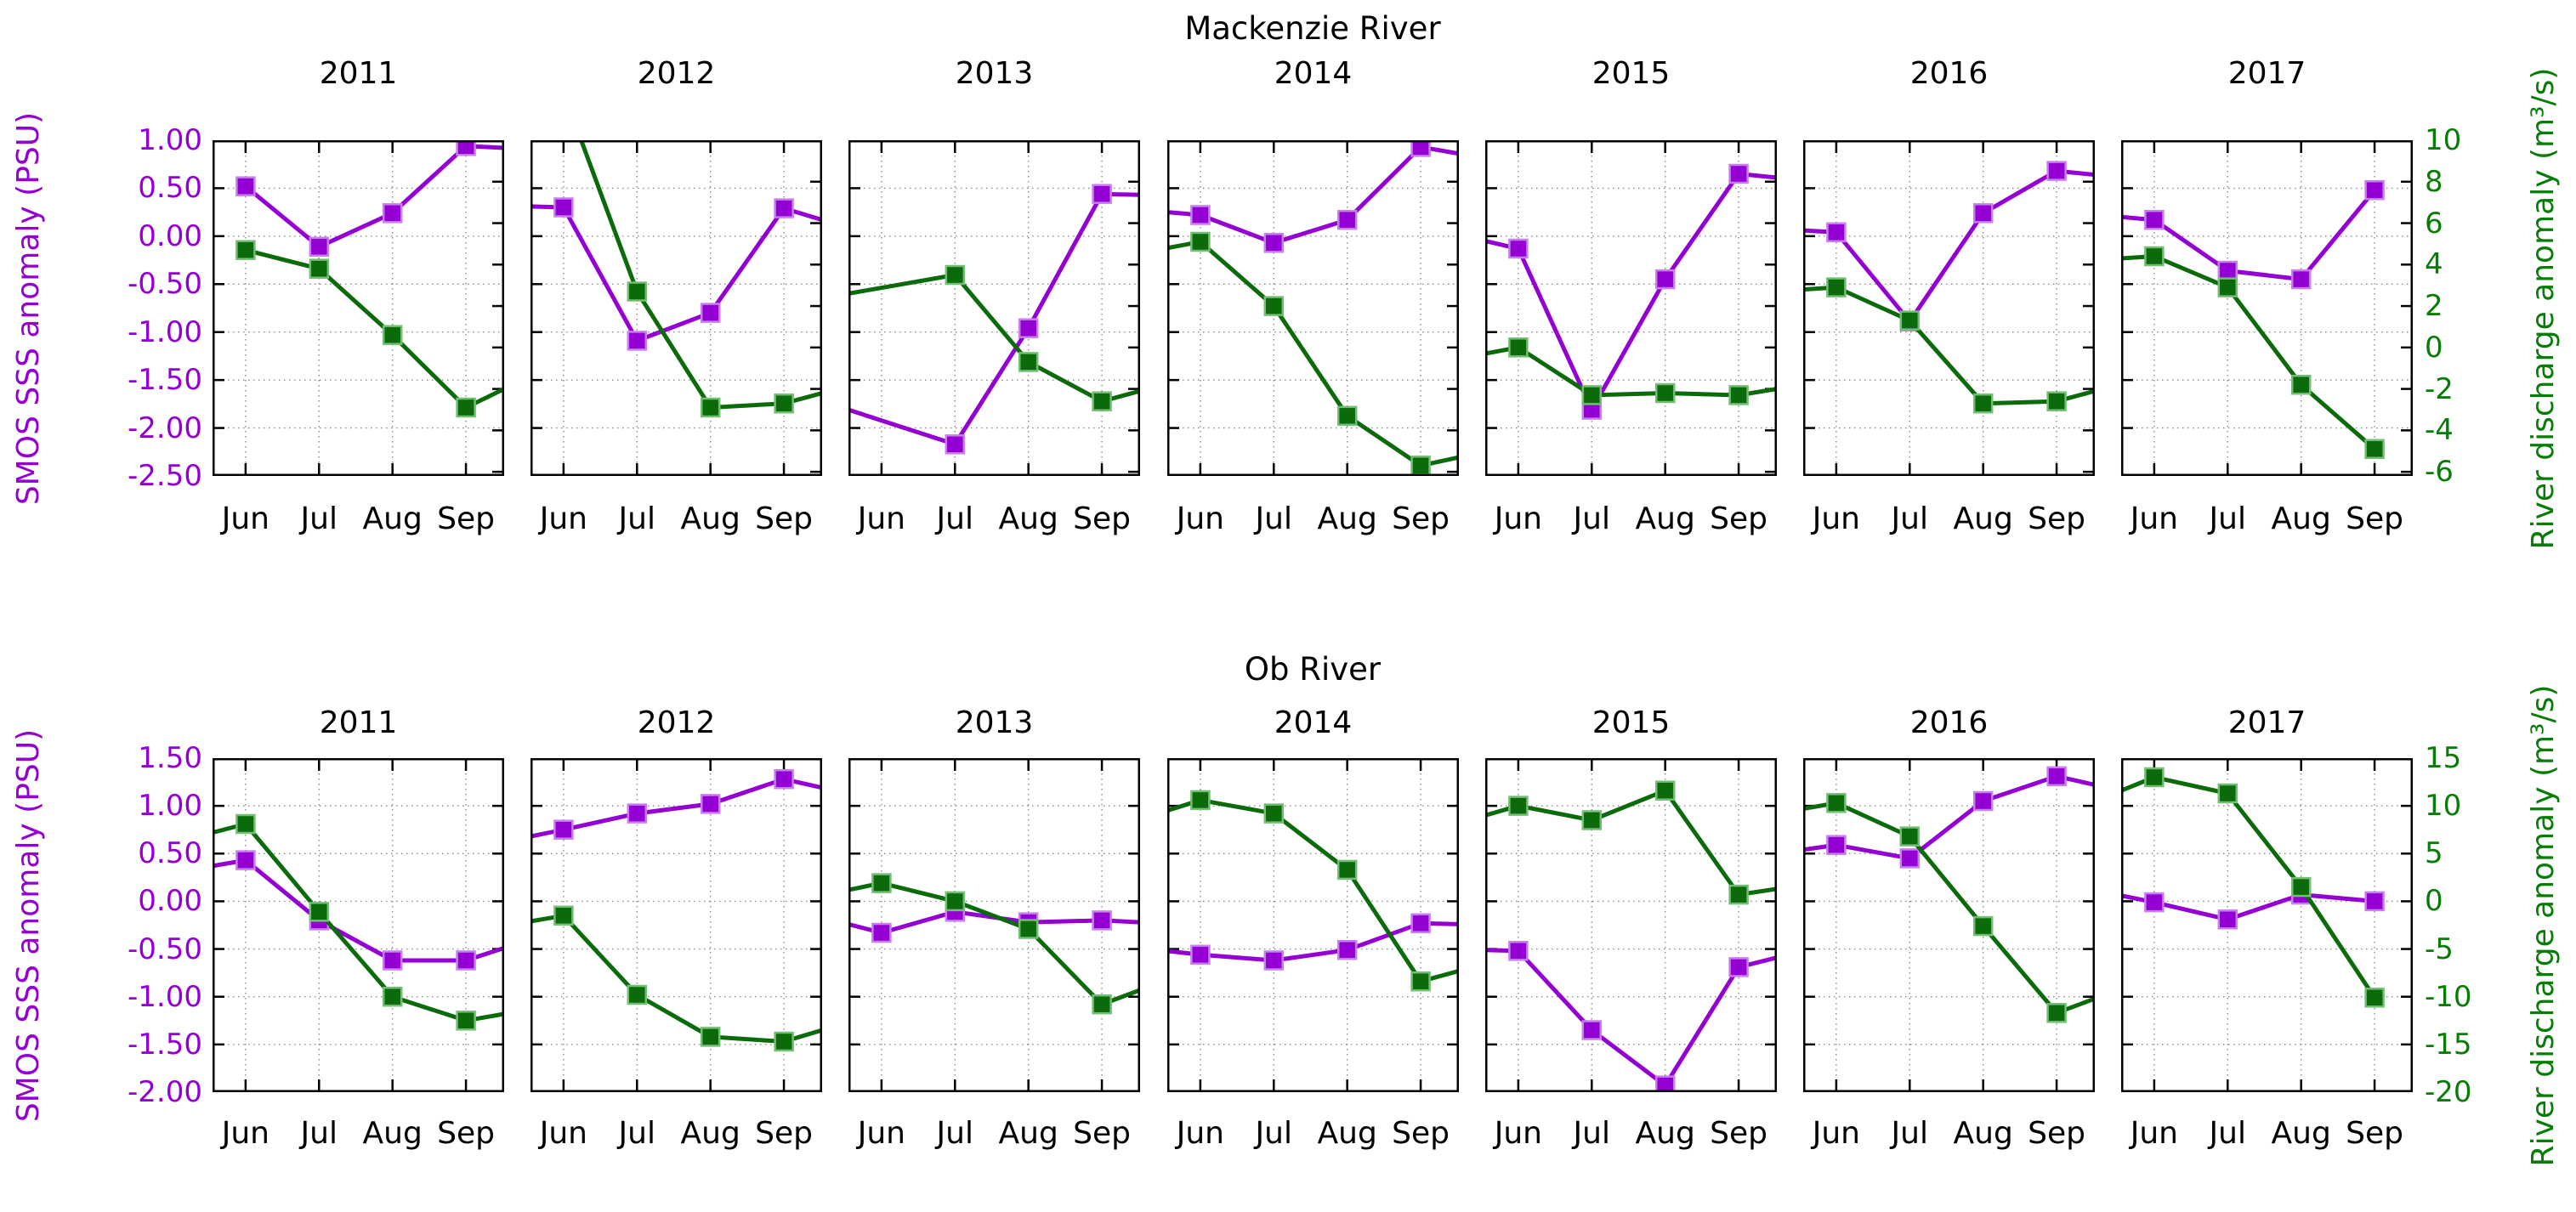 The height and width of the screenshot is (1212, 2576). What do you see at coordinates (1313, 669) in the screenshot?
I see `row-title-ob: Ob River` at bounding box center [1313, 669].